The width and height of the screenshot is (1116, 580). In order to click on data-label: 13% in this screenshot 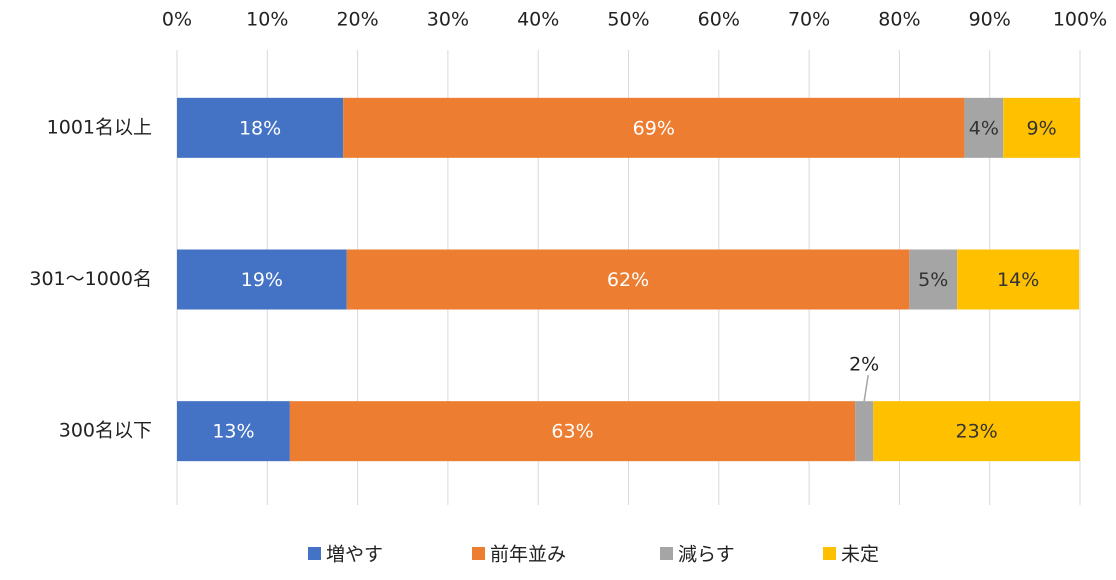, I will do `click(233, 432)`.